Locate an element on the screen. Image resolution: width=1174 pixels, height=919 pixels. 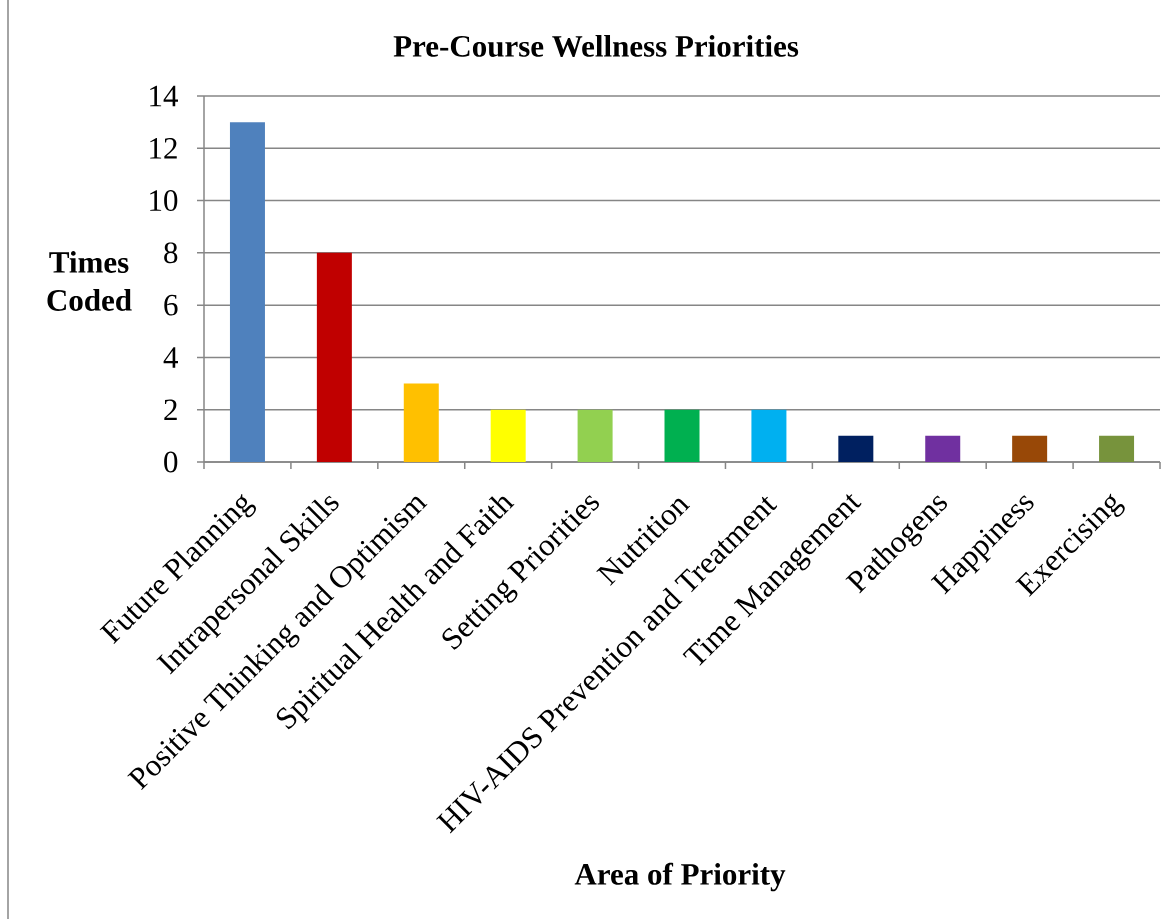
x-axis-title: Area of Priority is located at coordinates (680, 877).